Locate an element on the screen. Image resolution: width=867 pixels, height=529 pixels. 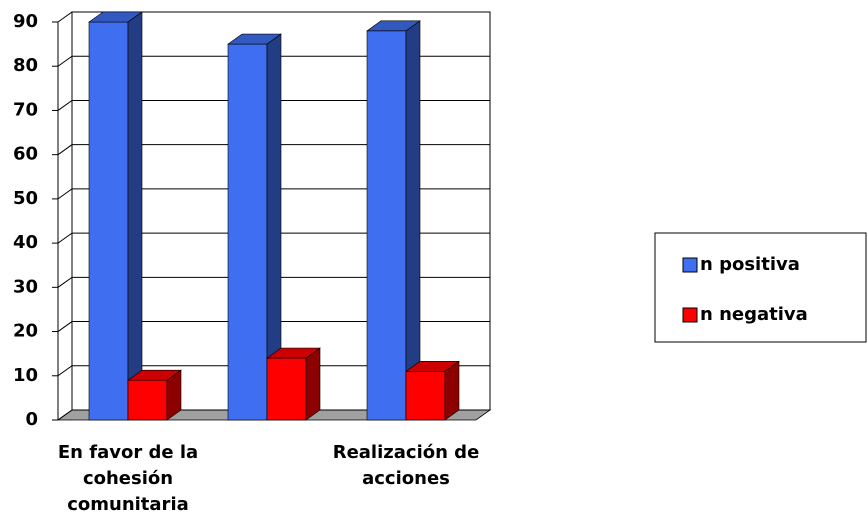
legend-label: n positiva is located at coordinates (750, 264).